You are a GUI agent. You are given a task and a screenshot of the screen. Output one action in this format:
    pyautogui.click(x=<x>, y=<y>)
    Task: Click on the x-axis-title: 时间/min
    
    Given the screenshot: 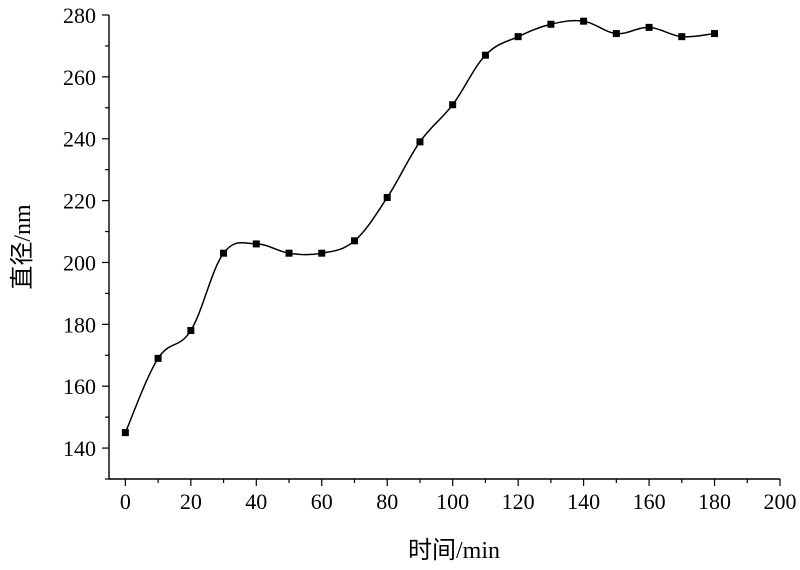 What is the action you would take?
    pyautogui.click(x=454, y=550)
    